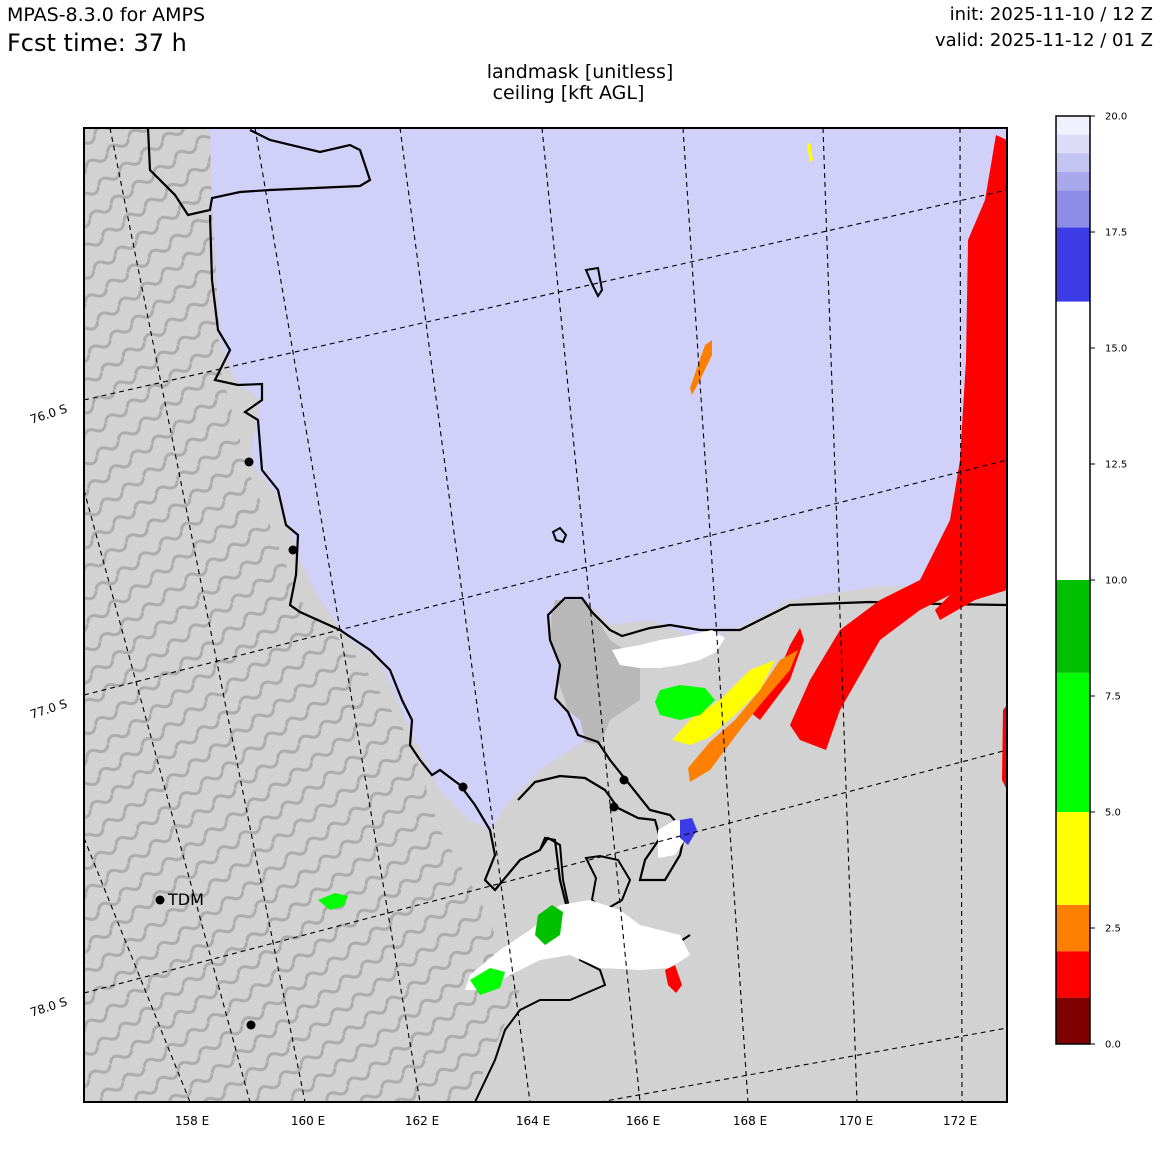  What do you see at coordinates (723, 702) in the screenshot?
I see `ceiling-yellow` at bounding box center [723, 702].